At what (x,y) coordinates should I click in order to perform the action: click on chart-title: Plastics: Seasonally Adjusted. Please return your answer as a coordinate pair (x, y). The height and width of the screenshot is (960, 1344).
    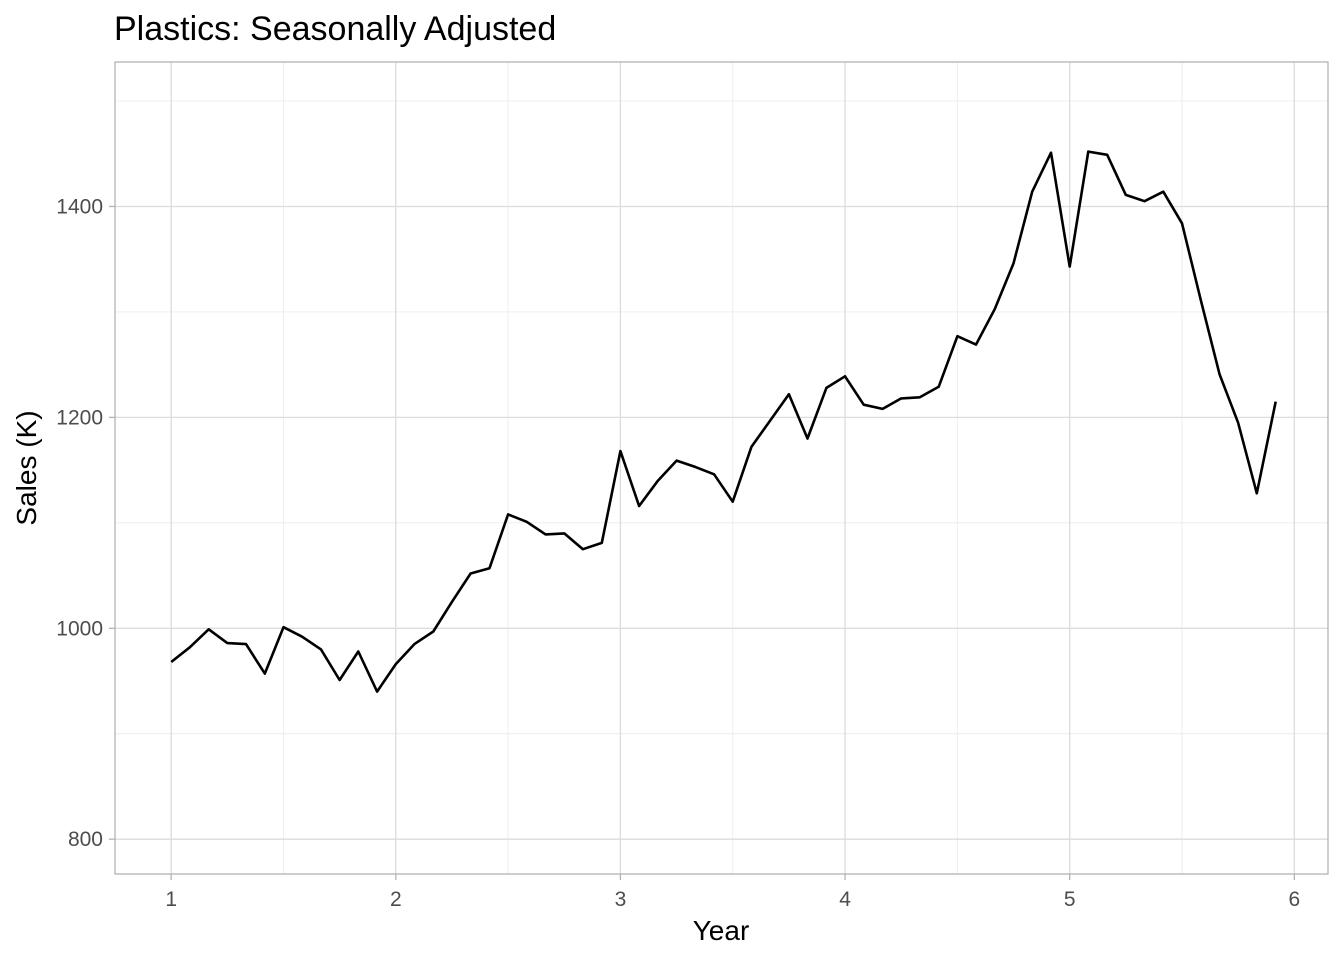
    Looking at the image, I should click on (335, 29).